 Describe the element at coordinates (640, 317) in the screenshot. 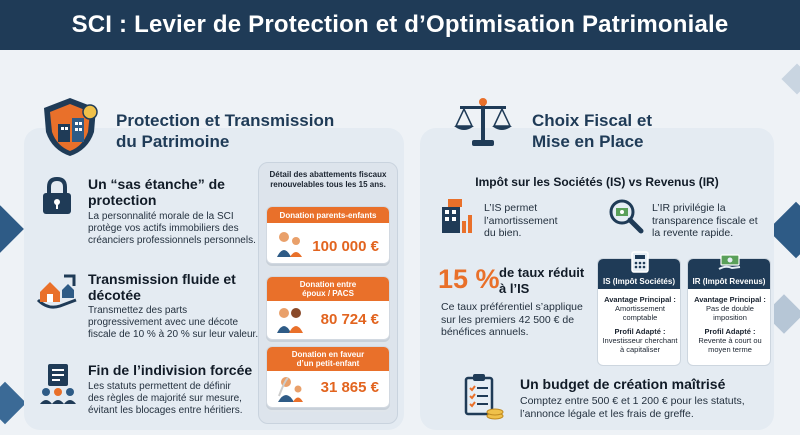

I see `text-line: comptable` at that location.